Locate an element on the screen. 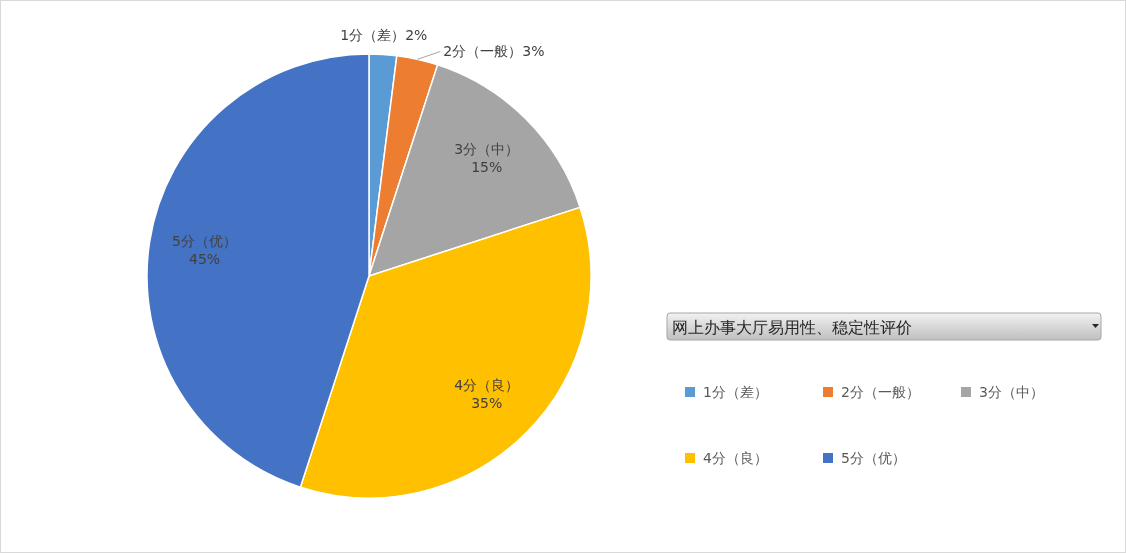 Image resolution: width=1126 pixels, height=553 pixels. legend-label: 5分（优） is located at coordinates (873, 458).